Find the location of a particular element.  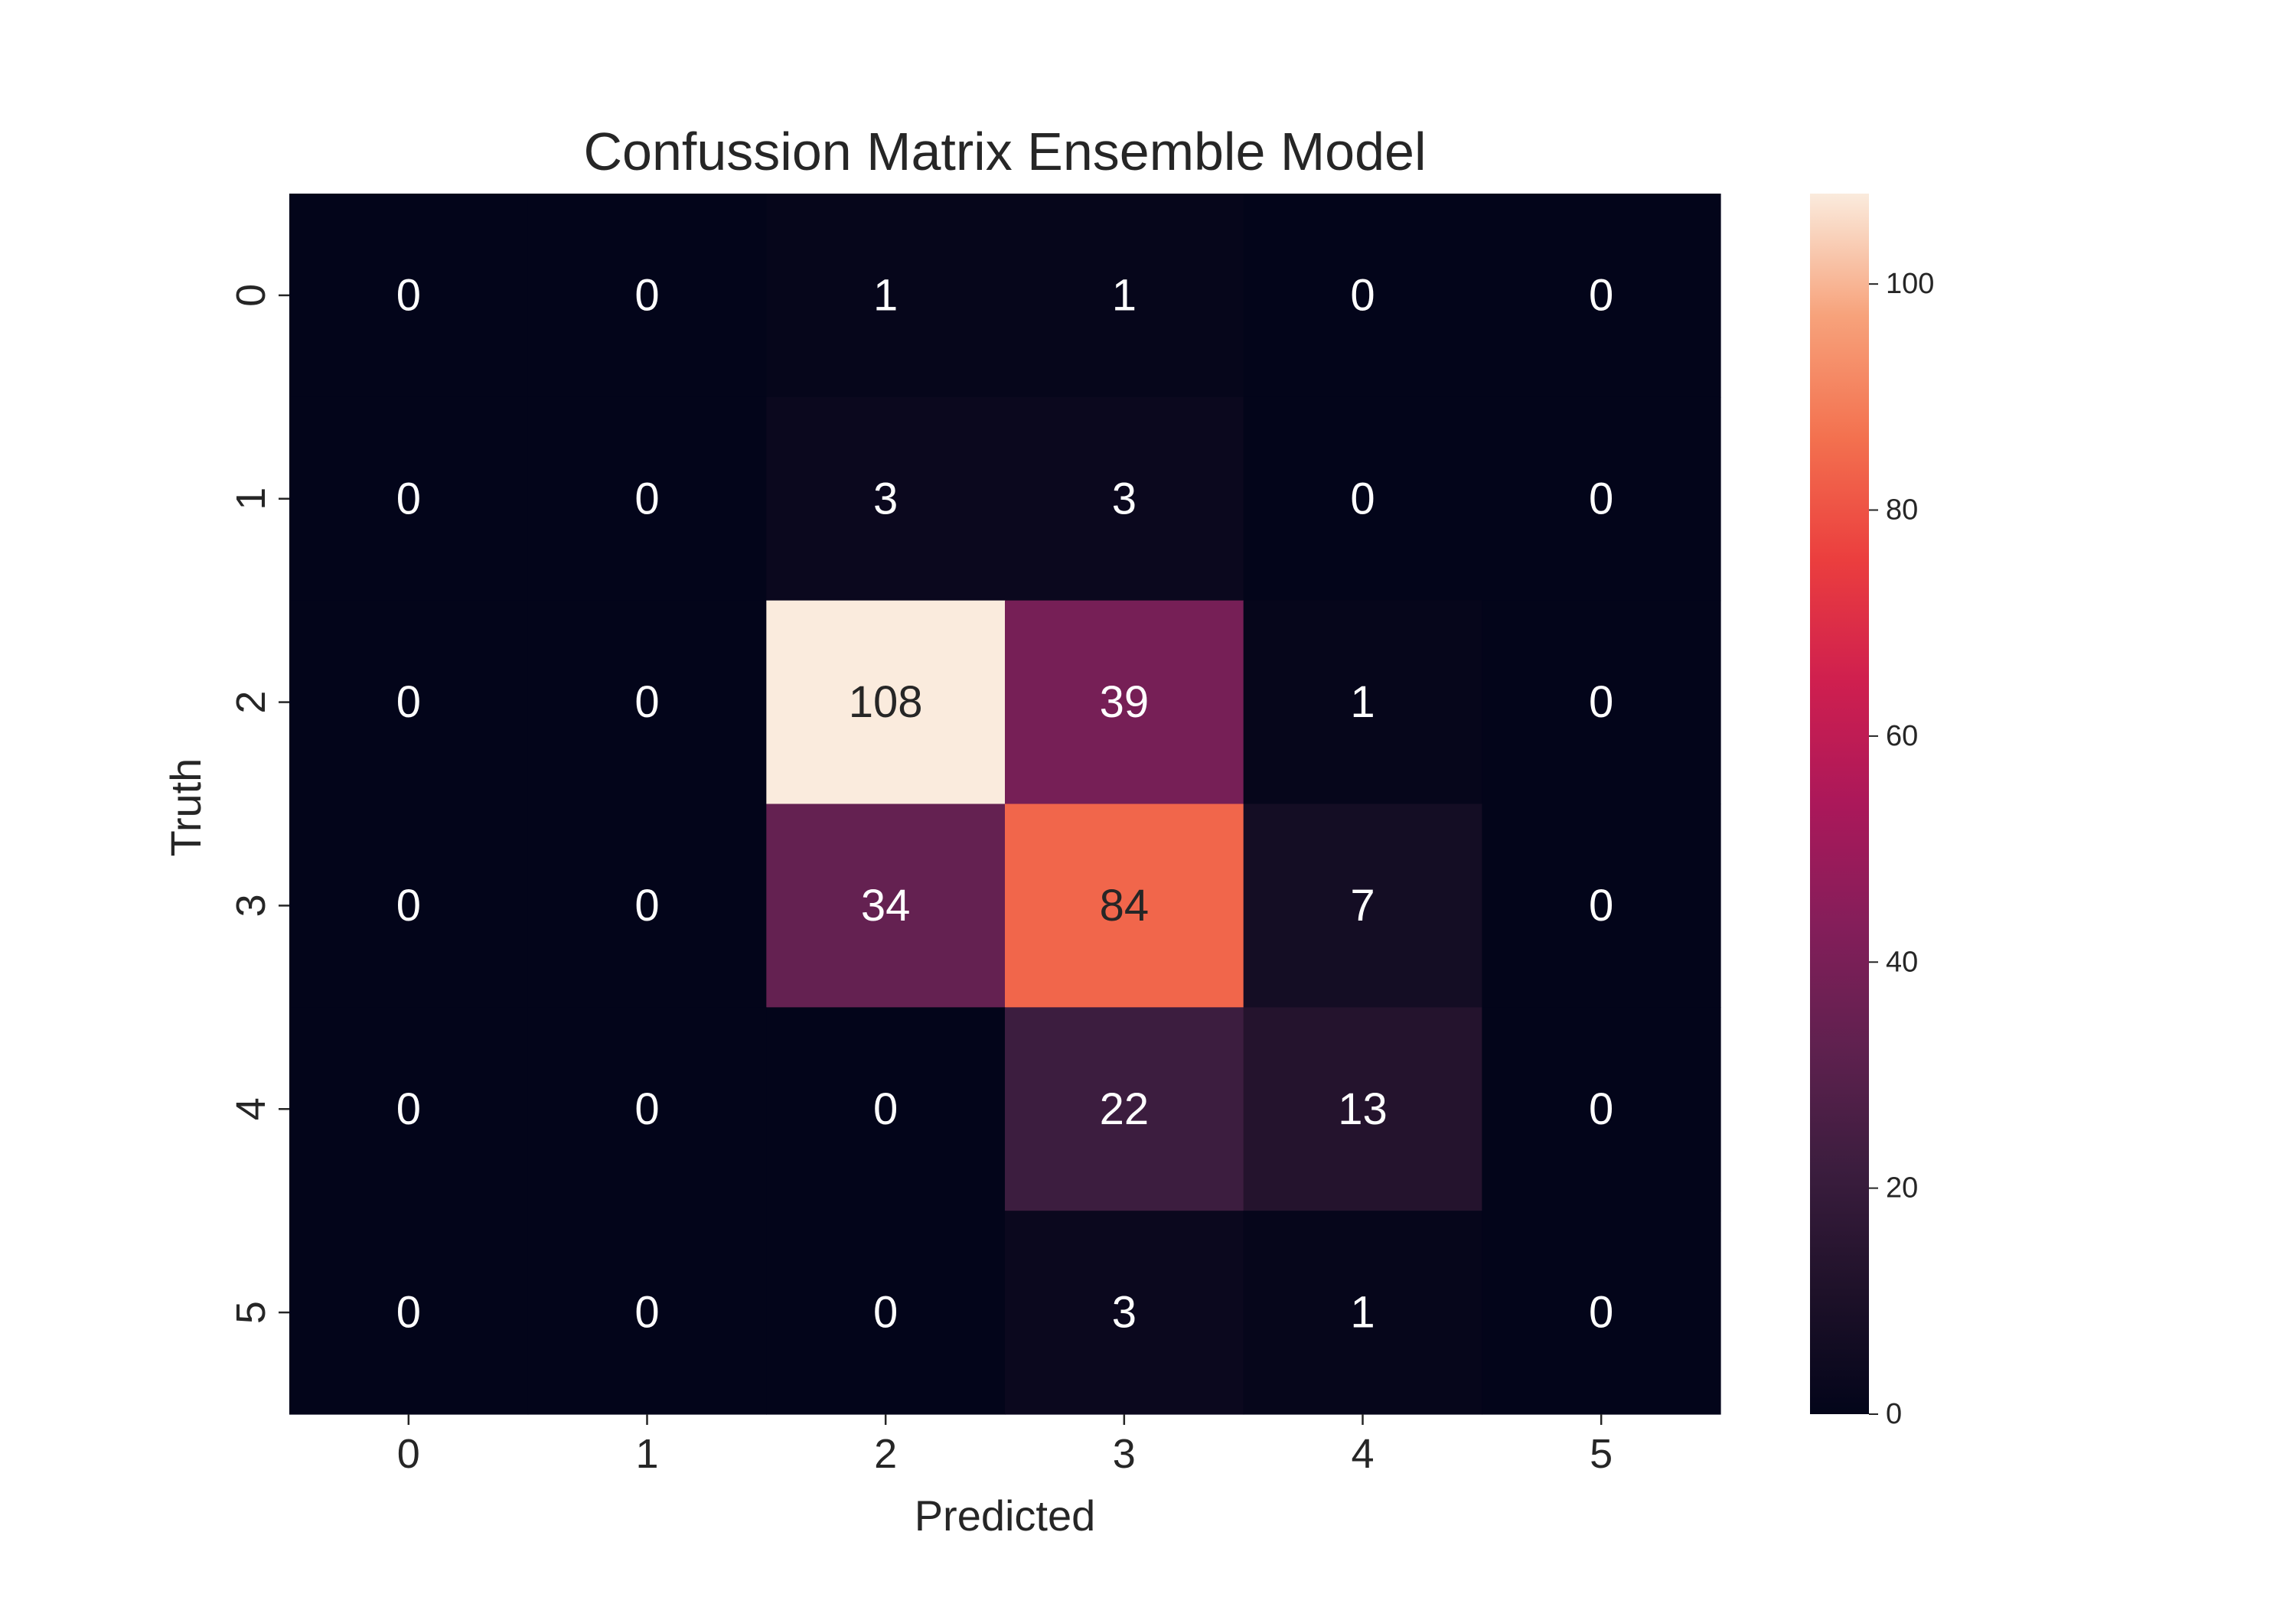

colorbar-tick-label: 20 is located at coordinates (1902, 1188).